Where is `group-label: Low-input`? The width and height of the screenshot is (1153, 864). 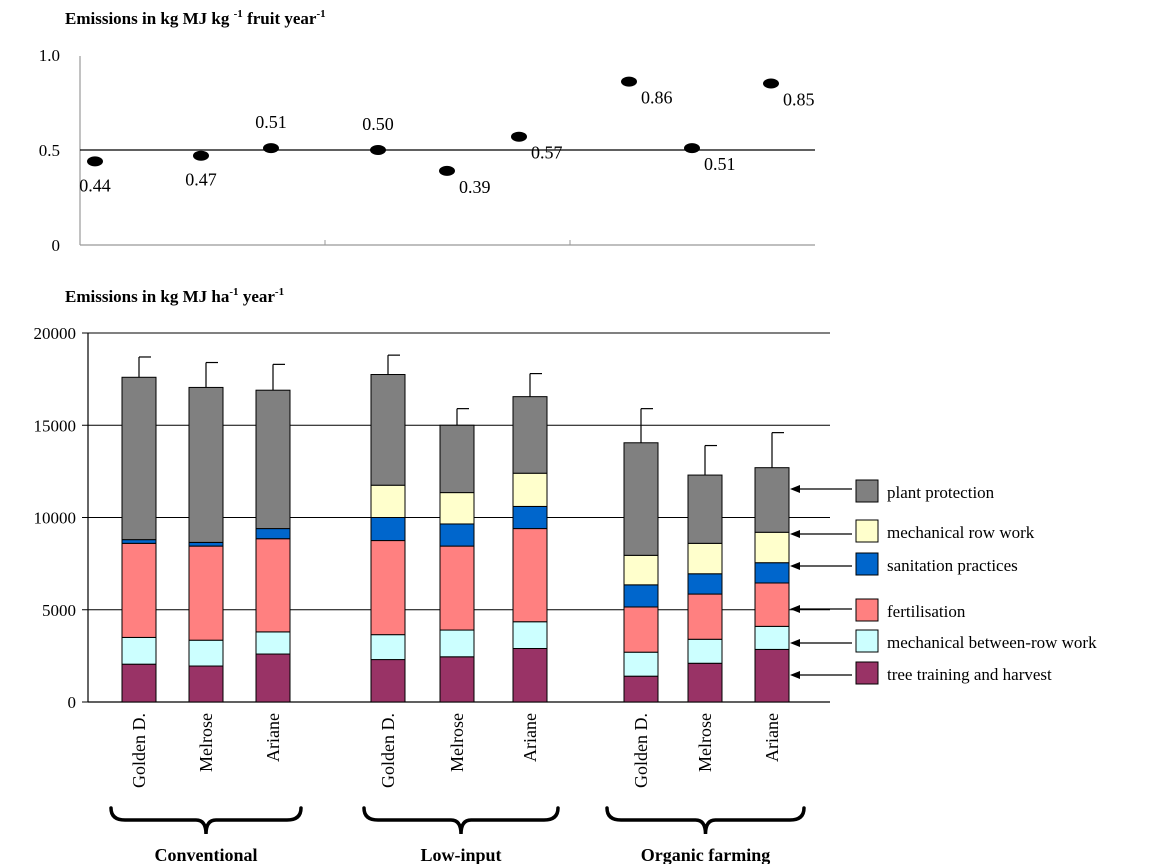 group-label: Low-input is located at coordinates (460, 854).